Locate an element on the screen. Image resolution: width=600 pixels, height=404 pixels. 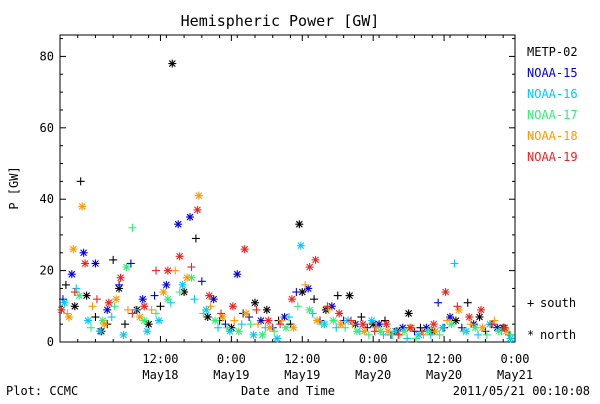
x-tick-label-date: May21 is located at coordinates (515, 375).